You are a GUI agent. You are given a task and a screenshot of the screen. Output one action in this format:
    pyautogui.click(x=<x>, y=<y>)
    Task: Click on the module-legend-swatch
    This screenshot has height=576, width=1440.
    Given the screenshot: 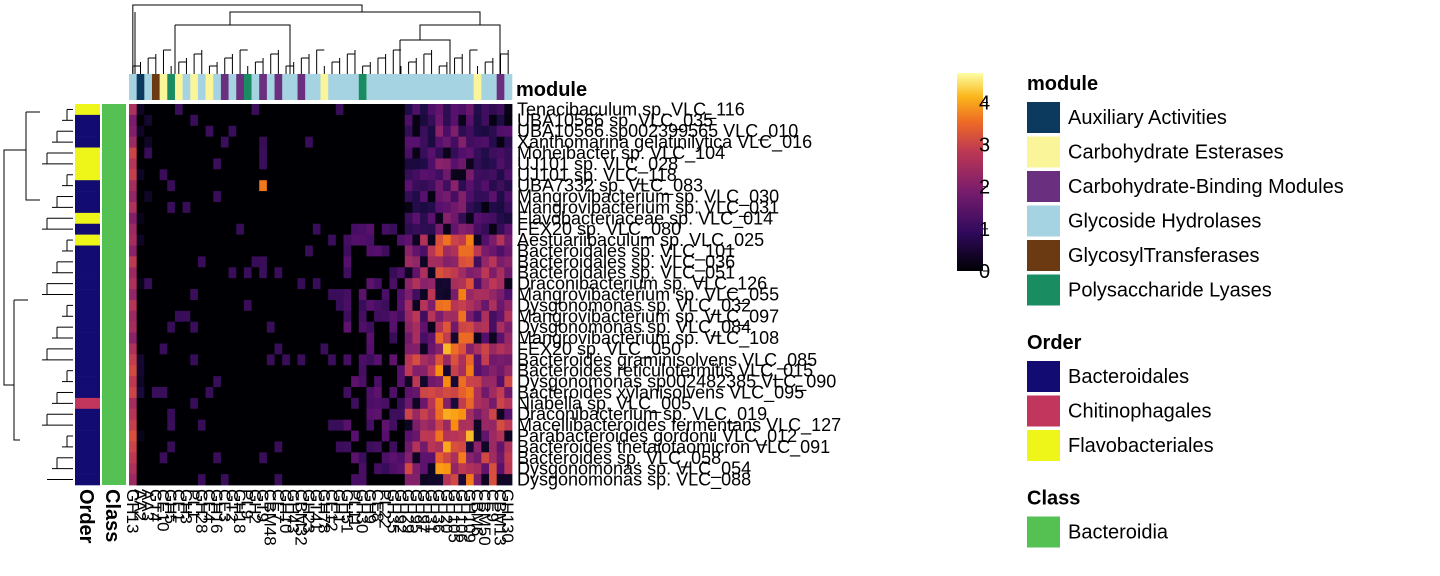 What is the action you would take?
    pyautogui.click(x=1043, y=117)
    